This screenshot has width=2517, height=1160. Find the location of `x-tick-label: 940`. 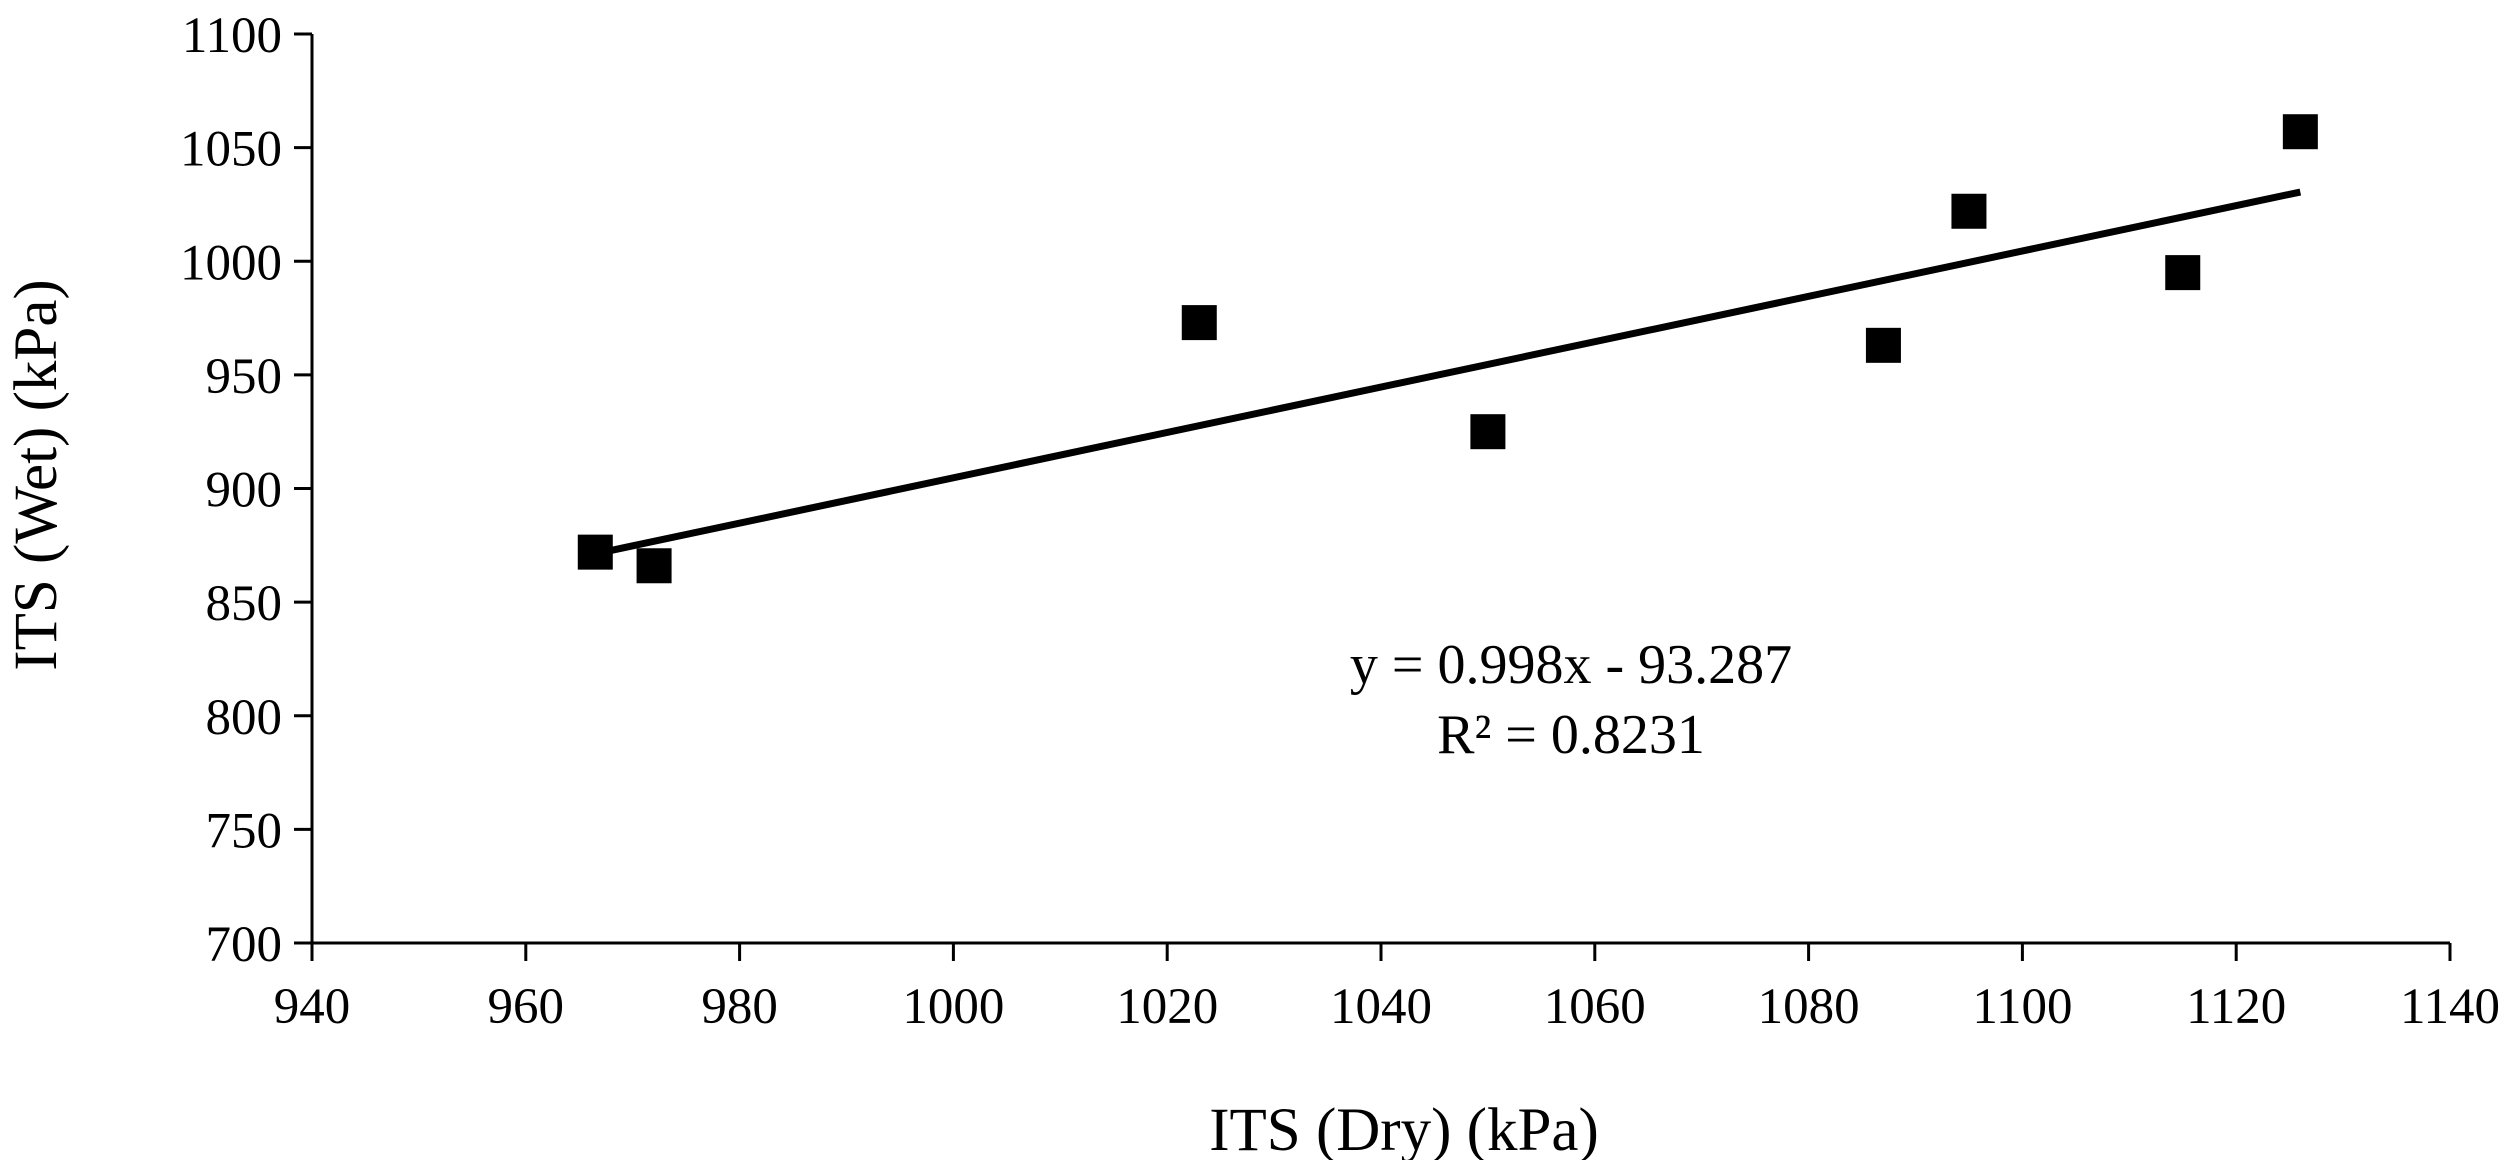

x-tick-label: 940 is located at coordinates (312, 1007).